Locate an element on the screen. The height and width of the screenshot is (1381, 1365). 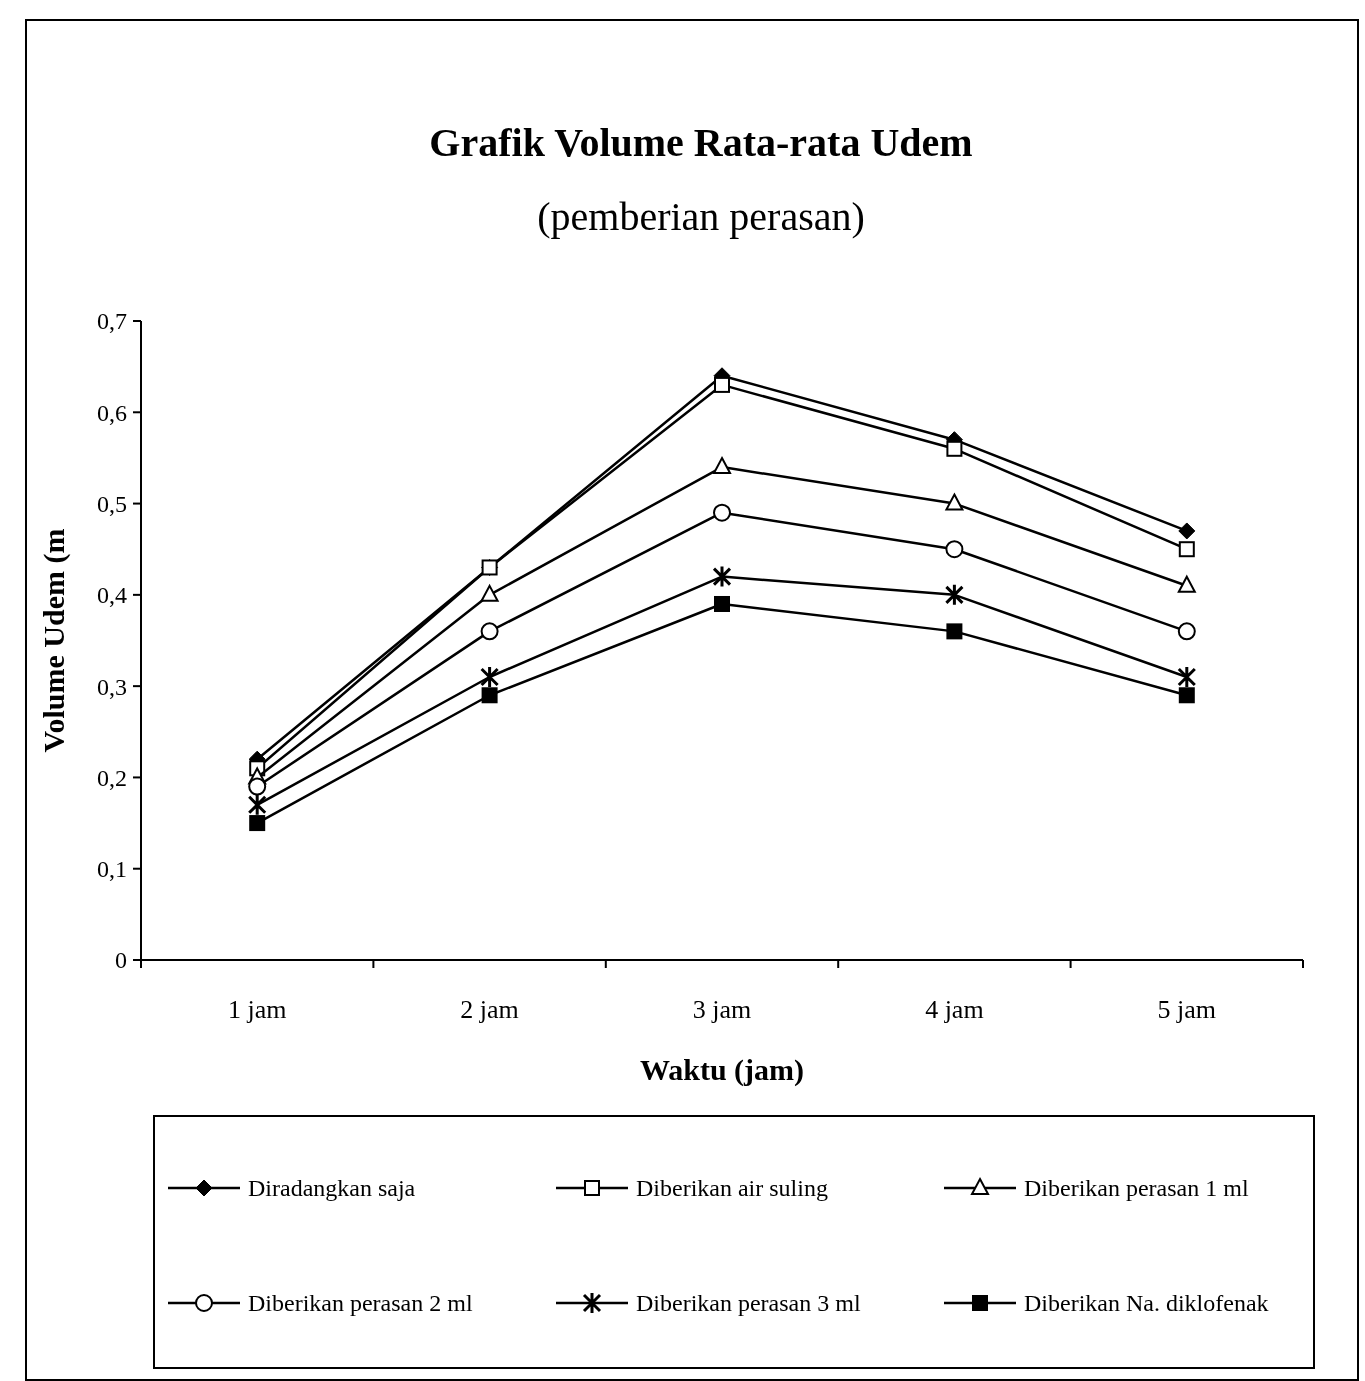
legend-label: Diberikan Na. diklofenak is located at coordinates (1146, 1303).